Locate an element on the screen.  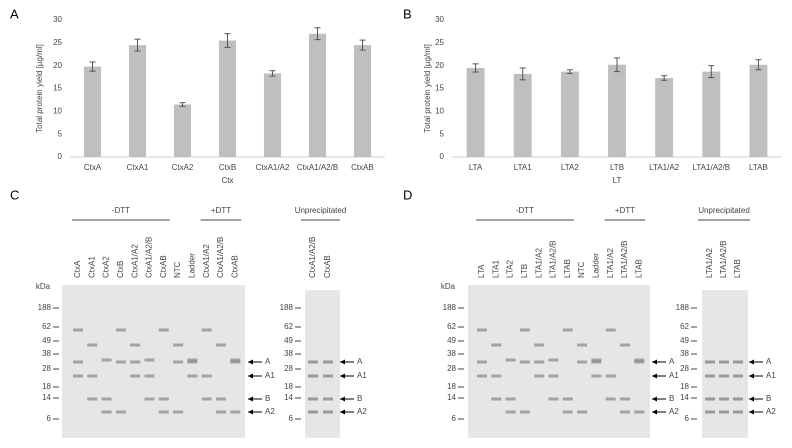
x-axis-label: Ctx is located at coordinates (228, 180).